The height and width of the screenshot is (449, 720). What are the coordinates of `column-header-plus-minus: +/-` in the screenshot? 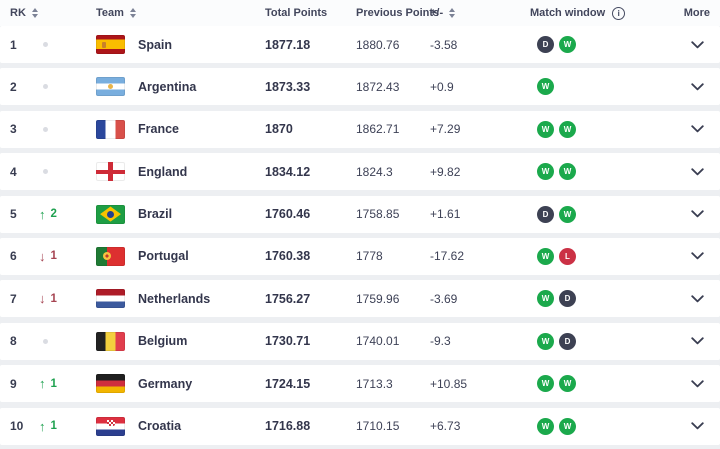 It's located at (480, 13).